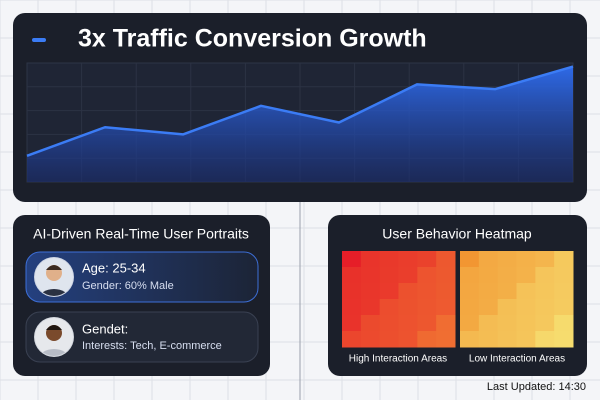 The image size is (600, 400). Describe the element at coordinates (105, 328) in the screenshot. I see `card-heading: Gendet:` at that location.